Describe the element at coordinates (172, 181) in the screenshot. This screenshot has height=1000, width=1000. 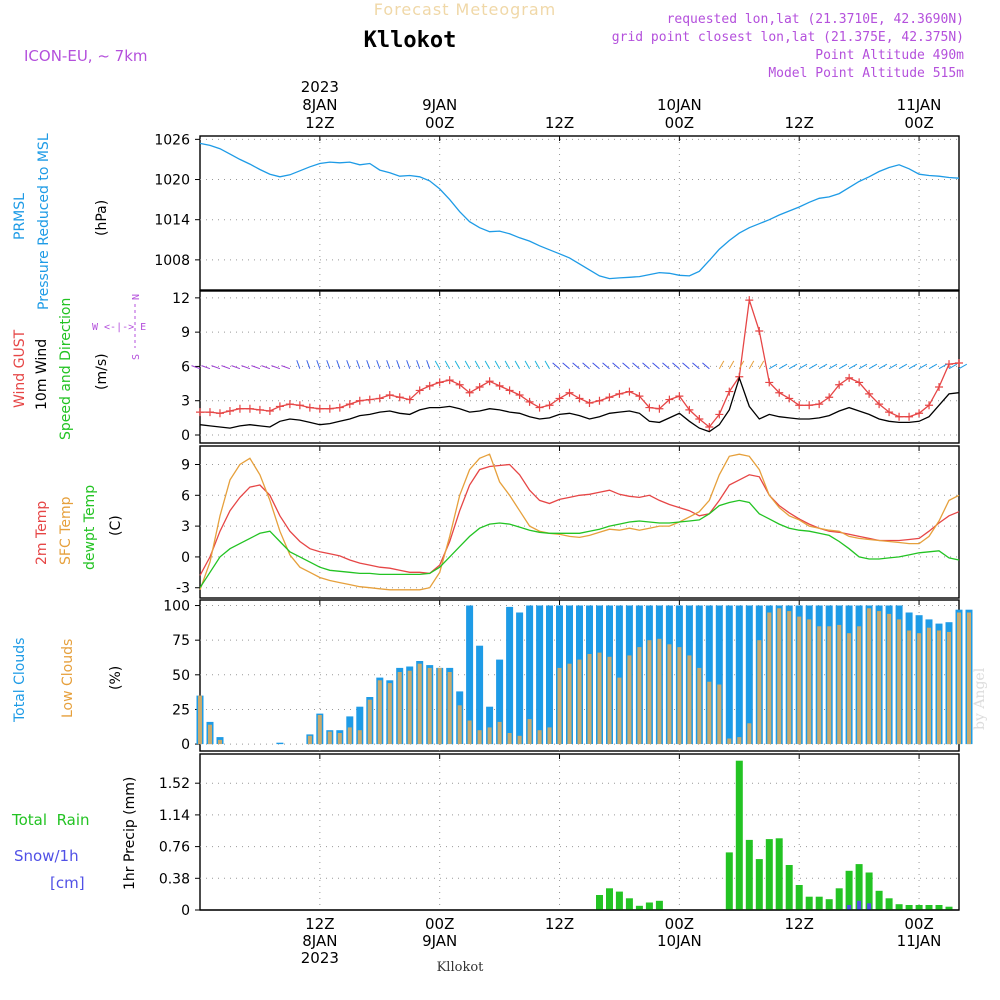
I see `y-tick-label: 1020` at that location.